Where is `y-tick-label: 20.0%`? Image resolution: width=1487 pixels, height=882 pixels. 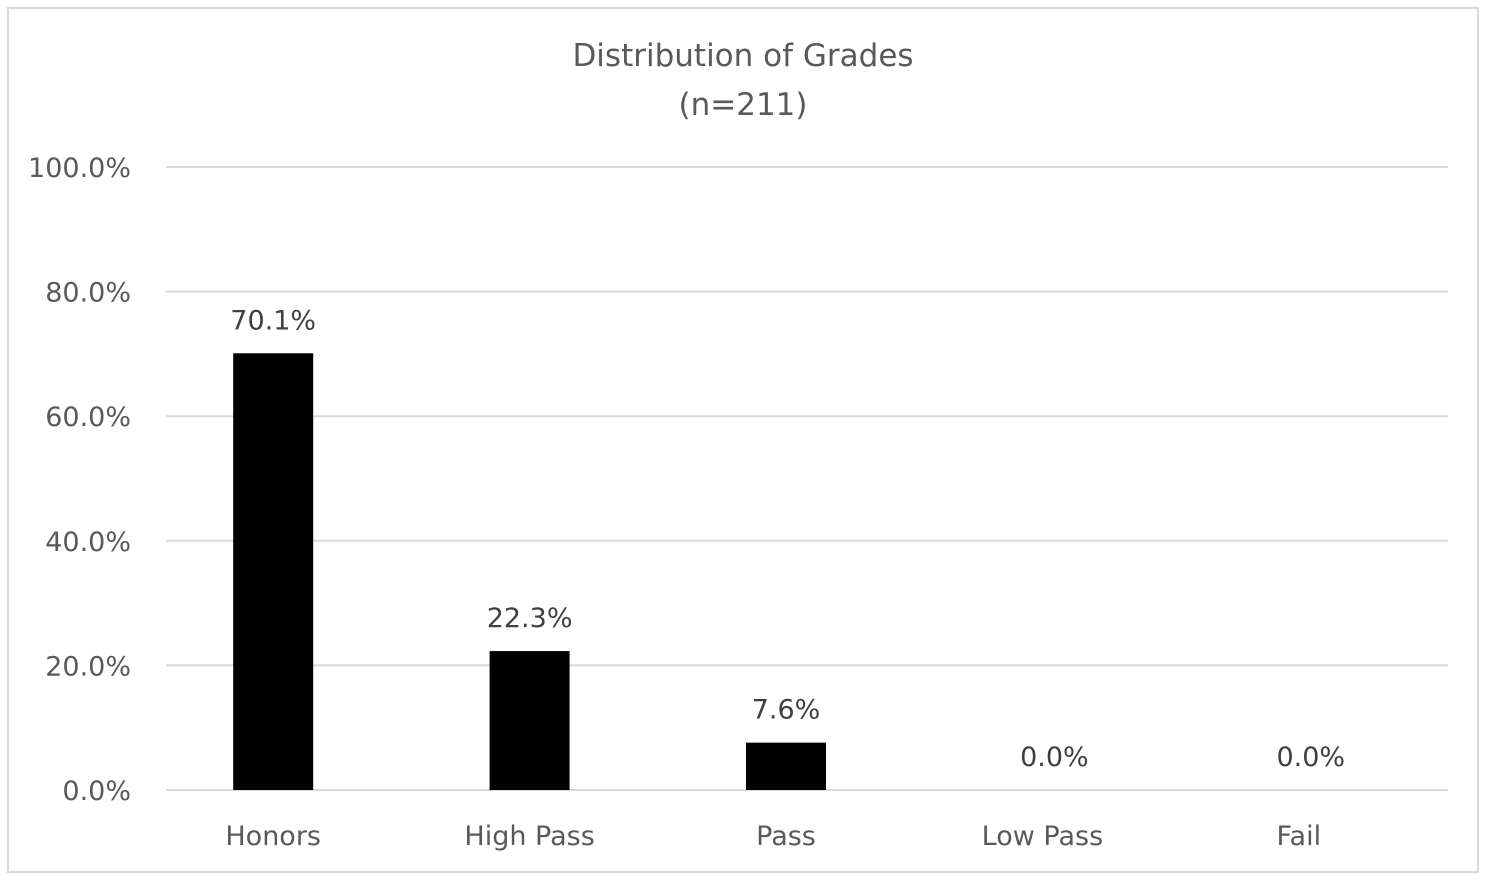
y-tick-label: 20.0% is located at coordinates (88, 666).